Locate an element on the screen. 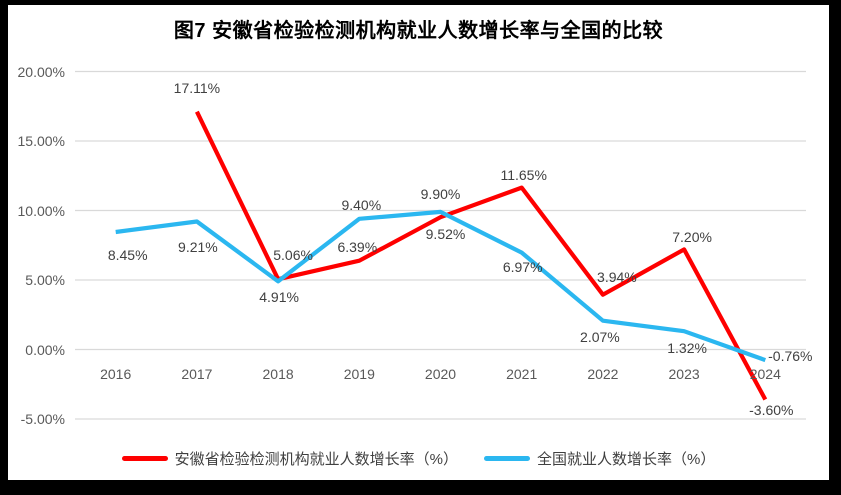 The width and height of the screenshot is (841, 495). data-label-national: 1.32% is located at coordinates (687, 348).